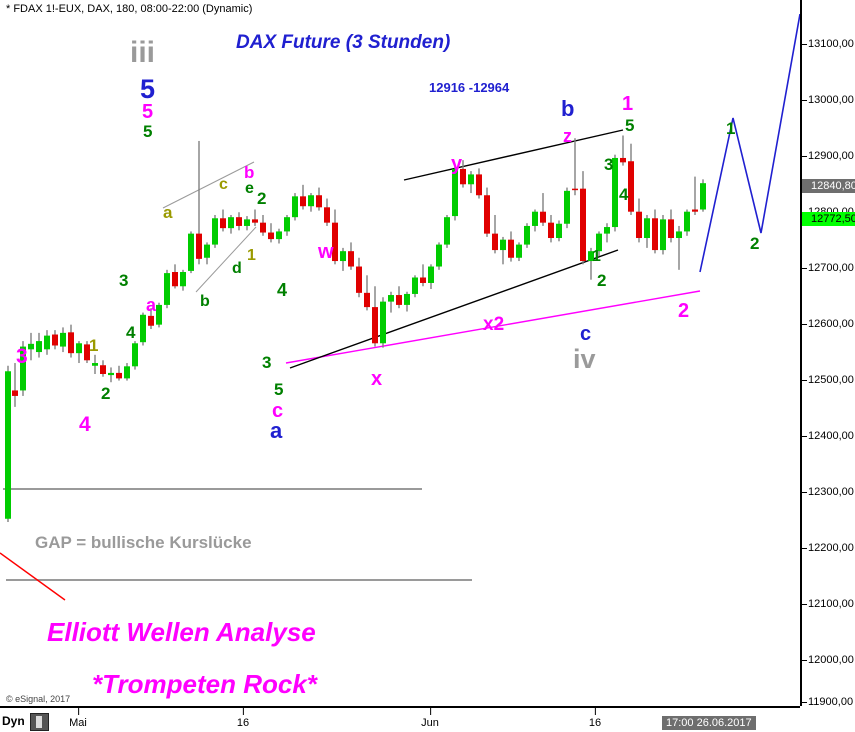 The width and height of the screenshot is (855, 732). I want to click on forecast-projection-path, so click(749, 143).